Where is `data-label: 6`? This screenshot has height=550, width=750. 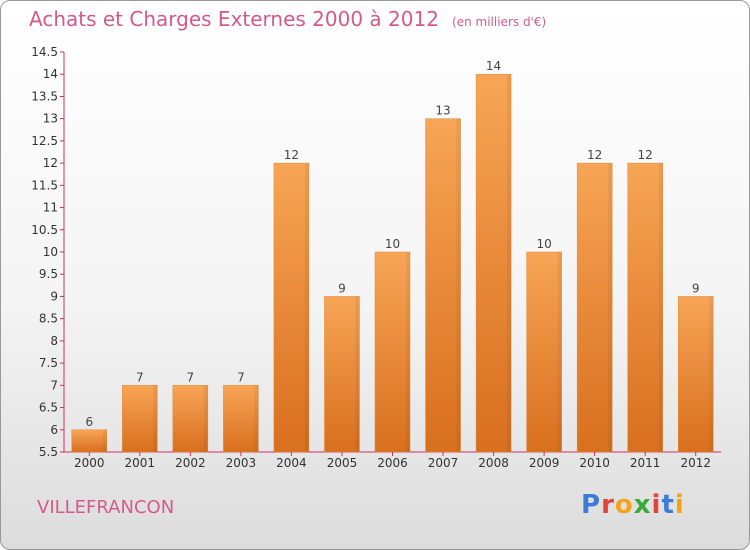
data-label: 6 is located at coordinates (89, 422).